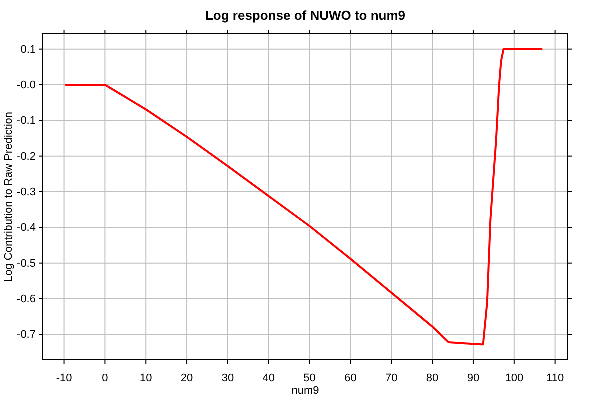 Image resolution: width=600 pixels, height=400 pixels. Describe the element at coordinates (305, 15) in the screenshot. I see `chart-title: Log response of NUWO to num9` at that location.